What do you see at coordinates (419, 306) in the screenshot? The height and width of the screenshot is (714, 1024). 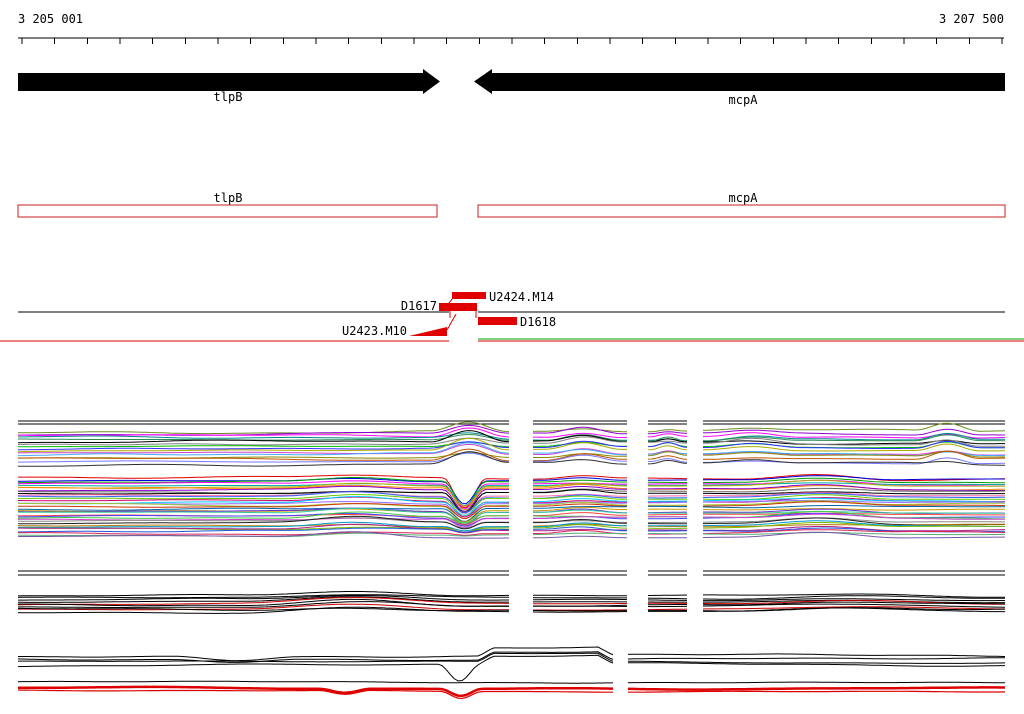 I see `primer-label-d1617: D1617` at bounding box center [419, 306].